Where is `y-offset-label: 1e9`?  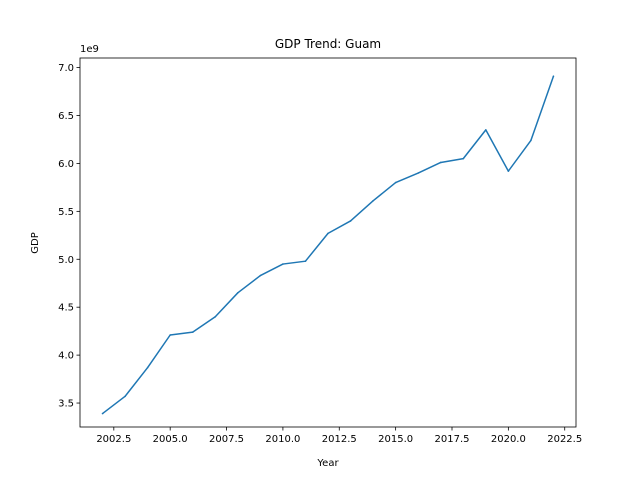 y-offset-label: 1e9 is located at coordinates (89, 49).